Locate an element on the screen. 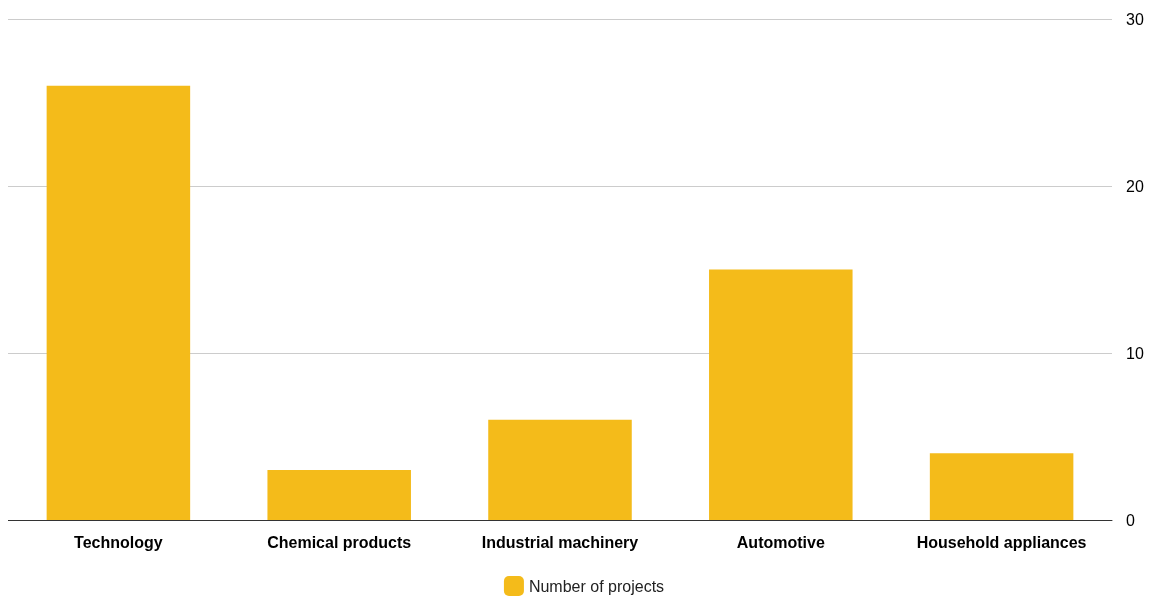  x-tick-label: Automotive is located at coordinates (780, 542).